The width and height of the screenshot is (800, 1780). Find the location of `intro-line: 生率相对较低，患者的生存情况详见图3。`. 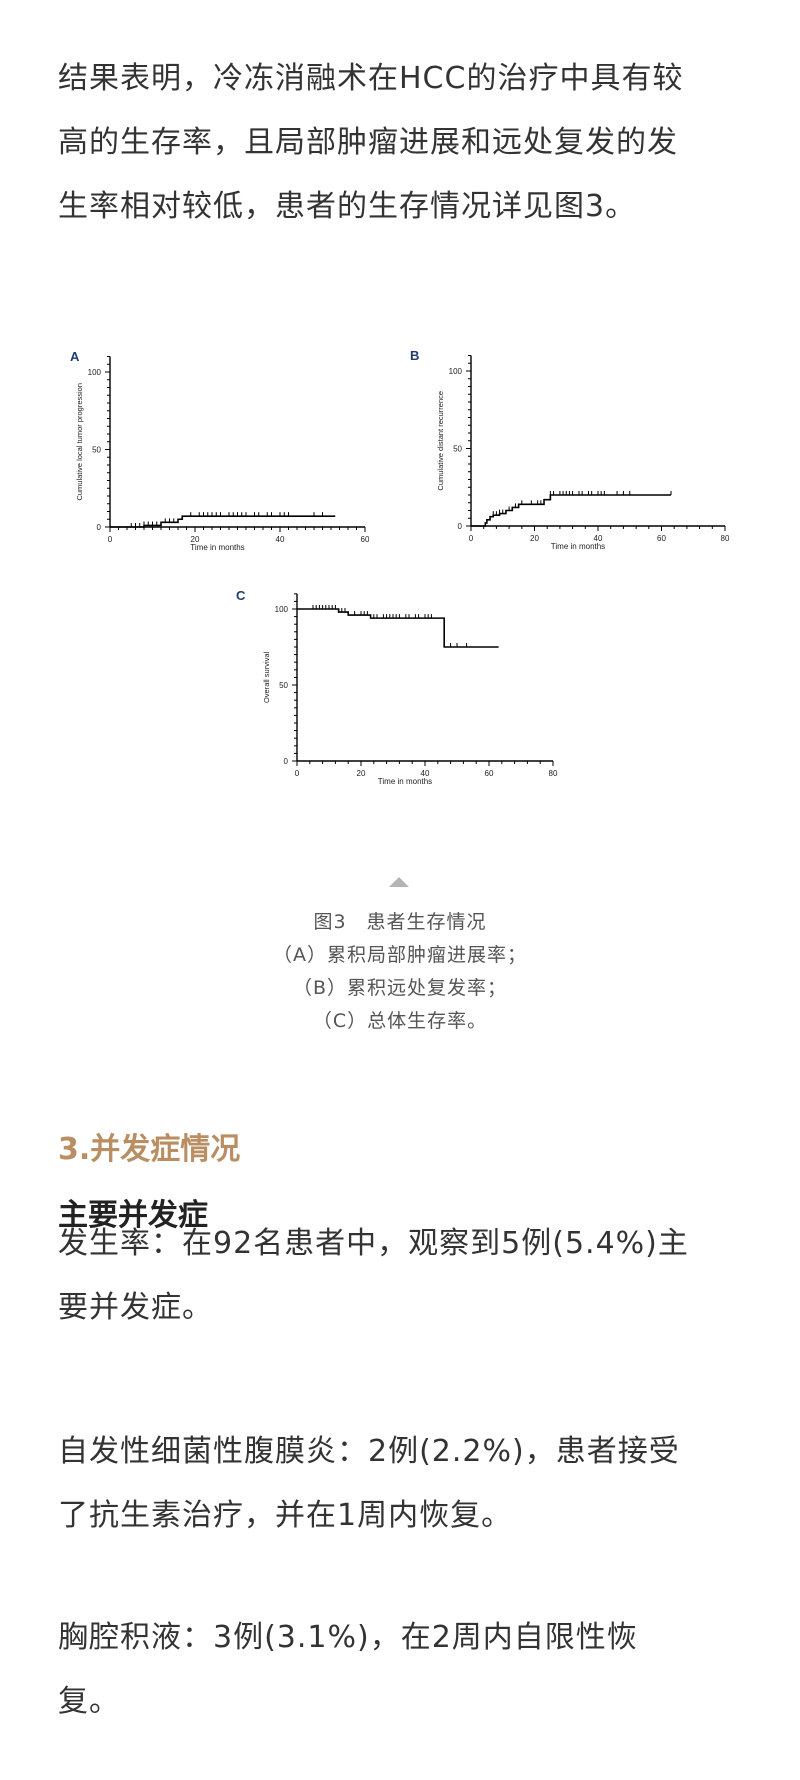

intro-line: 生率相对较低，患者的生存情况详见图3。 is located at coordinates (347, 206).